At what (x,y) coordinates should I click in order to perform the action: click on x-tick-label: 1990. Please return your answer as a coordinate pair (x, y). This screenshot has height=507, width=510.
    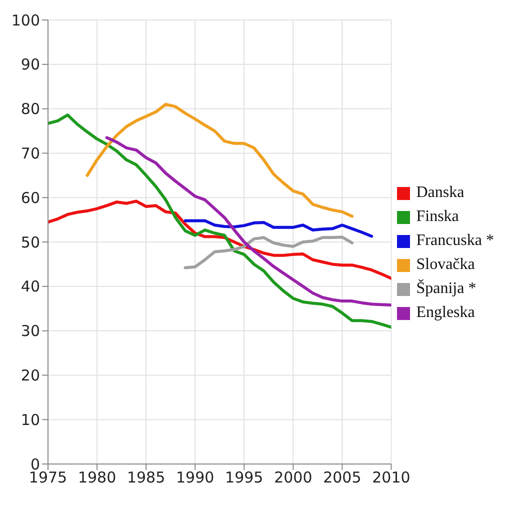
    Looking at the image, I should click on (195, 477).